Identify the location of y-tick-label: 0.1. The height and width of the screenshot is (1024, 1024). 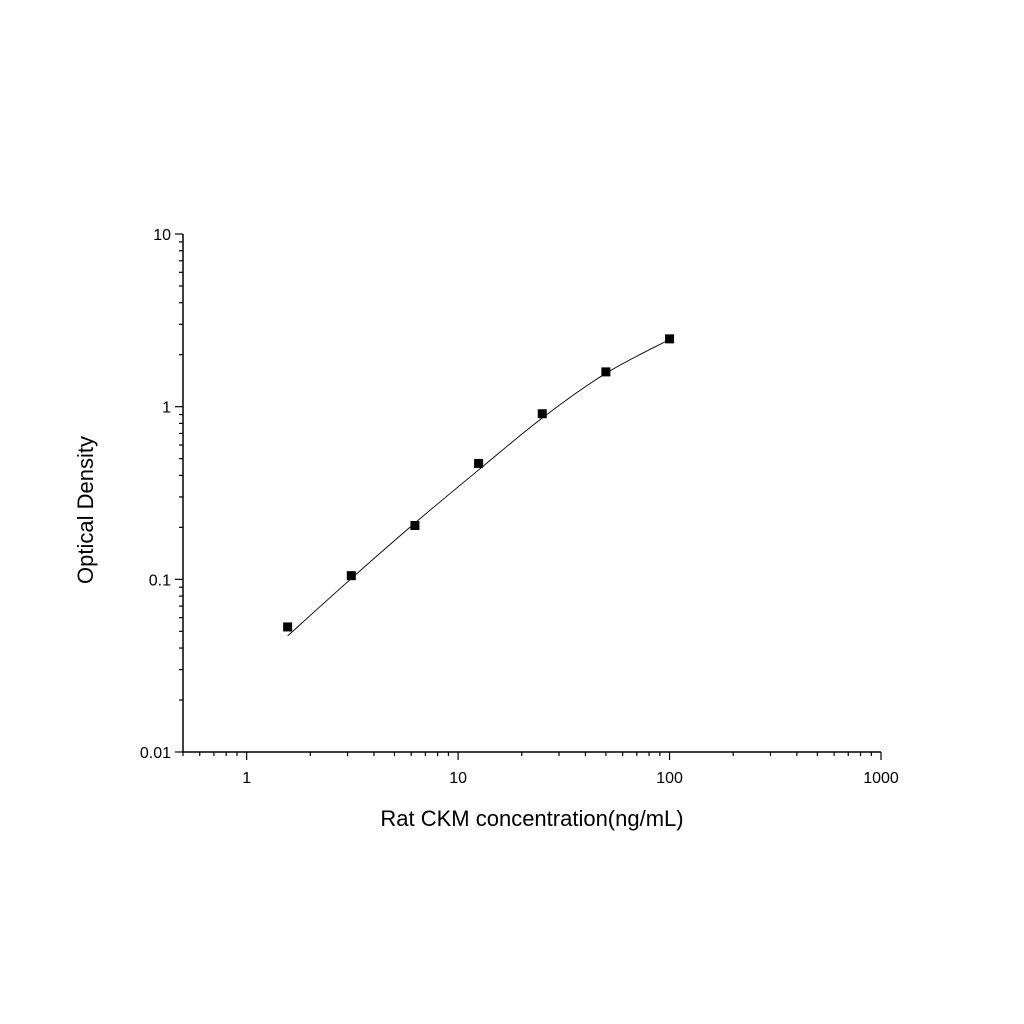
(160, 580).